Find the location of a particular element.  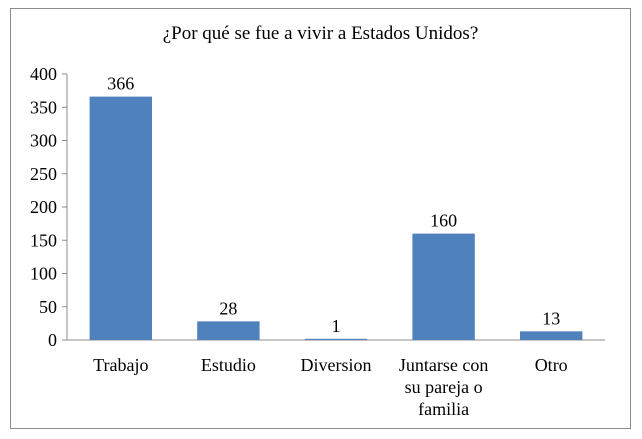

x-tick-label: Diversion is located at coordinates (336, 365).